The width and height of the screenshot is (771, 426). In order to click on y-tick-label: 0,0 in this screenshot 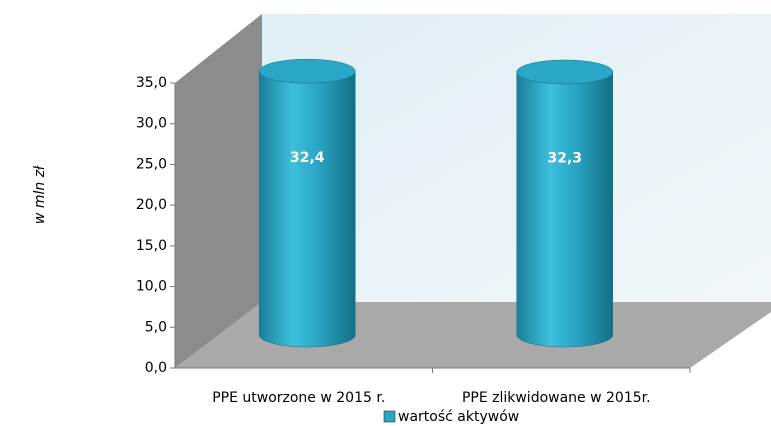, I will do `click(156, 368)`.